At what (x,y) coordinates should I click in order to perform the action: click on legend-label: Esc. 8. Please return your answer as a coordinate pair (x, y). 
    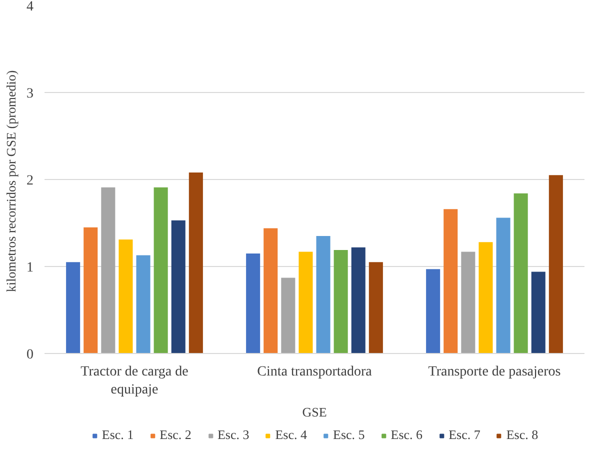
    Looking at the image, I should click on (522, 435).